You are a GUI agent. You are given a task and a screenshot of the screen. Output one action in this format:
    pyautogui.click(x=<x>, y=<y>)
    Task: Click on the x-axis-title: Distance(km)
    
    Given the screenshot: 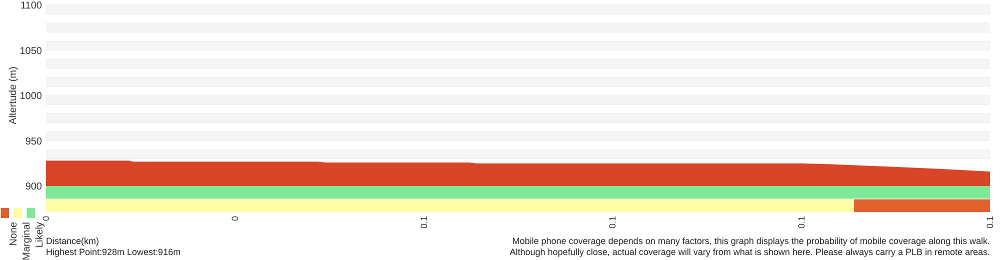 What is the action you would take?
    pyautogui.click(x=73, y=241)
    